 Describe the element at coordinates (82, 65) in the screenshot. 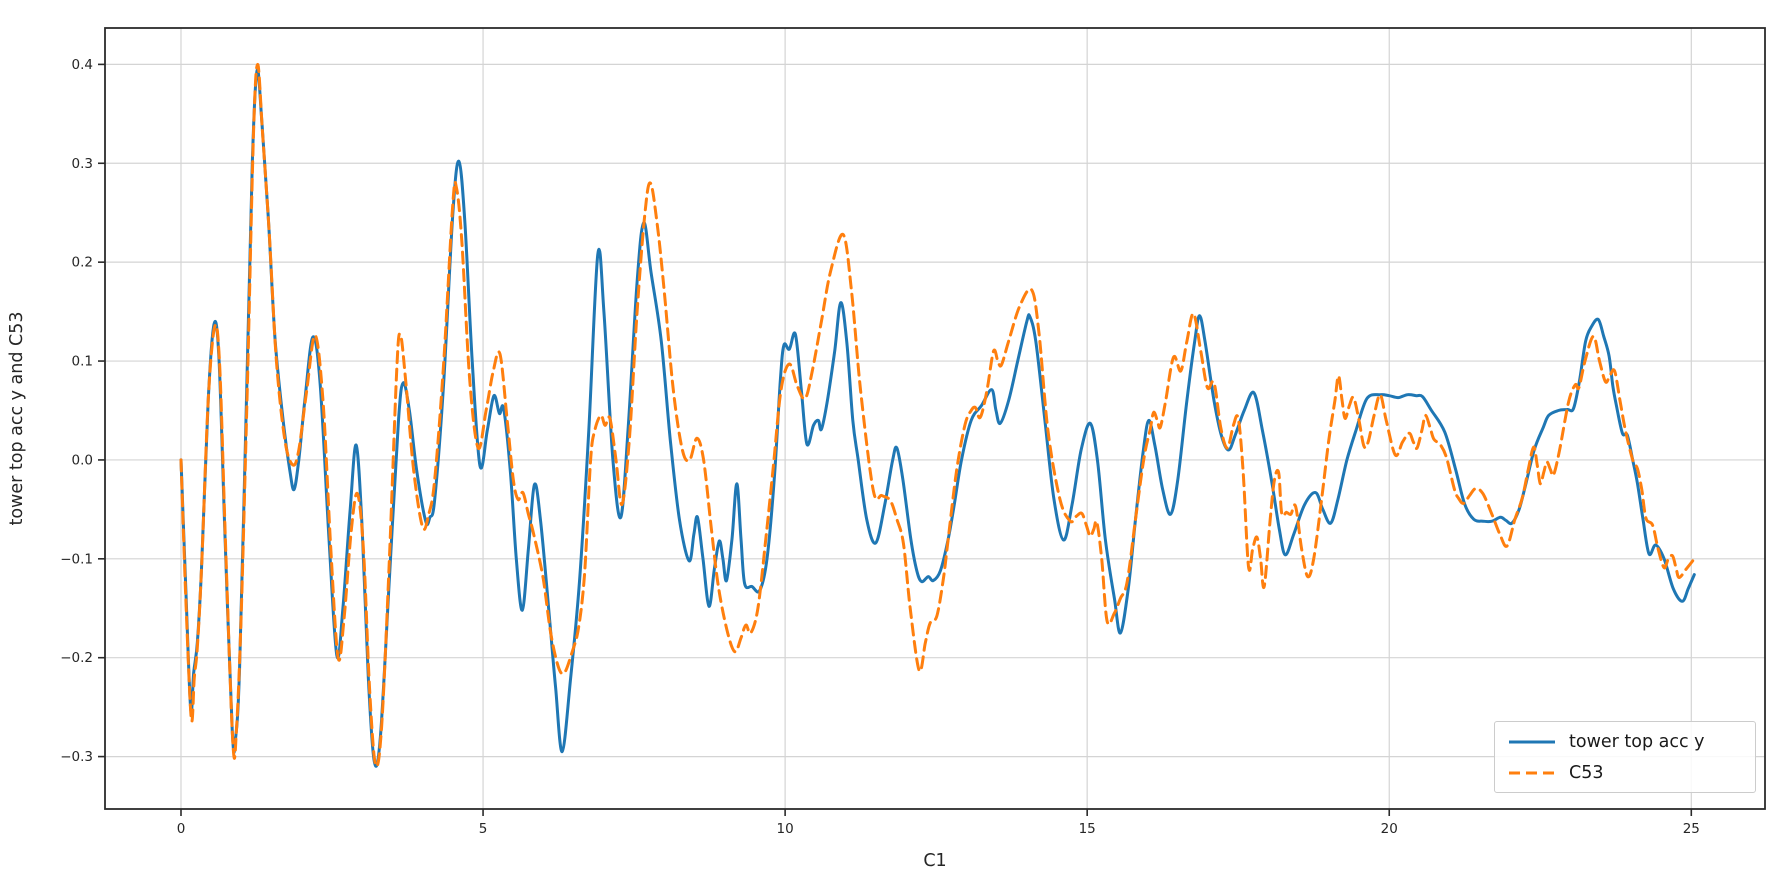

I see `y-tick-label: 0.4` at that location.